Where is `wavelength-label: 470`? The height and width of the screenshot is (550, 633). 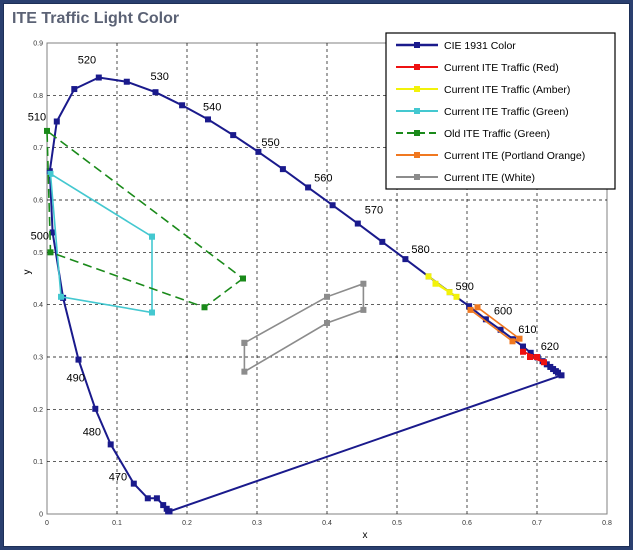 wavelength-label: 470 is located at coordinates (118, 478).